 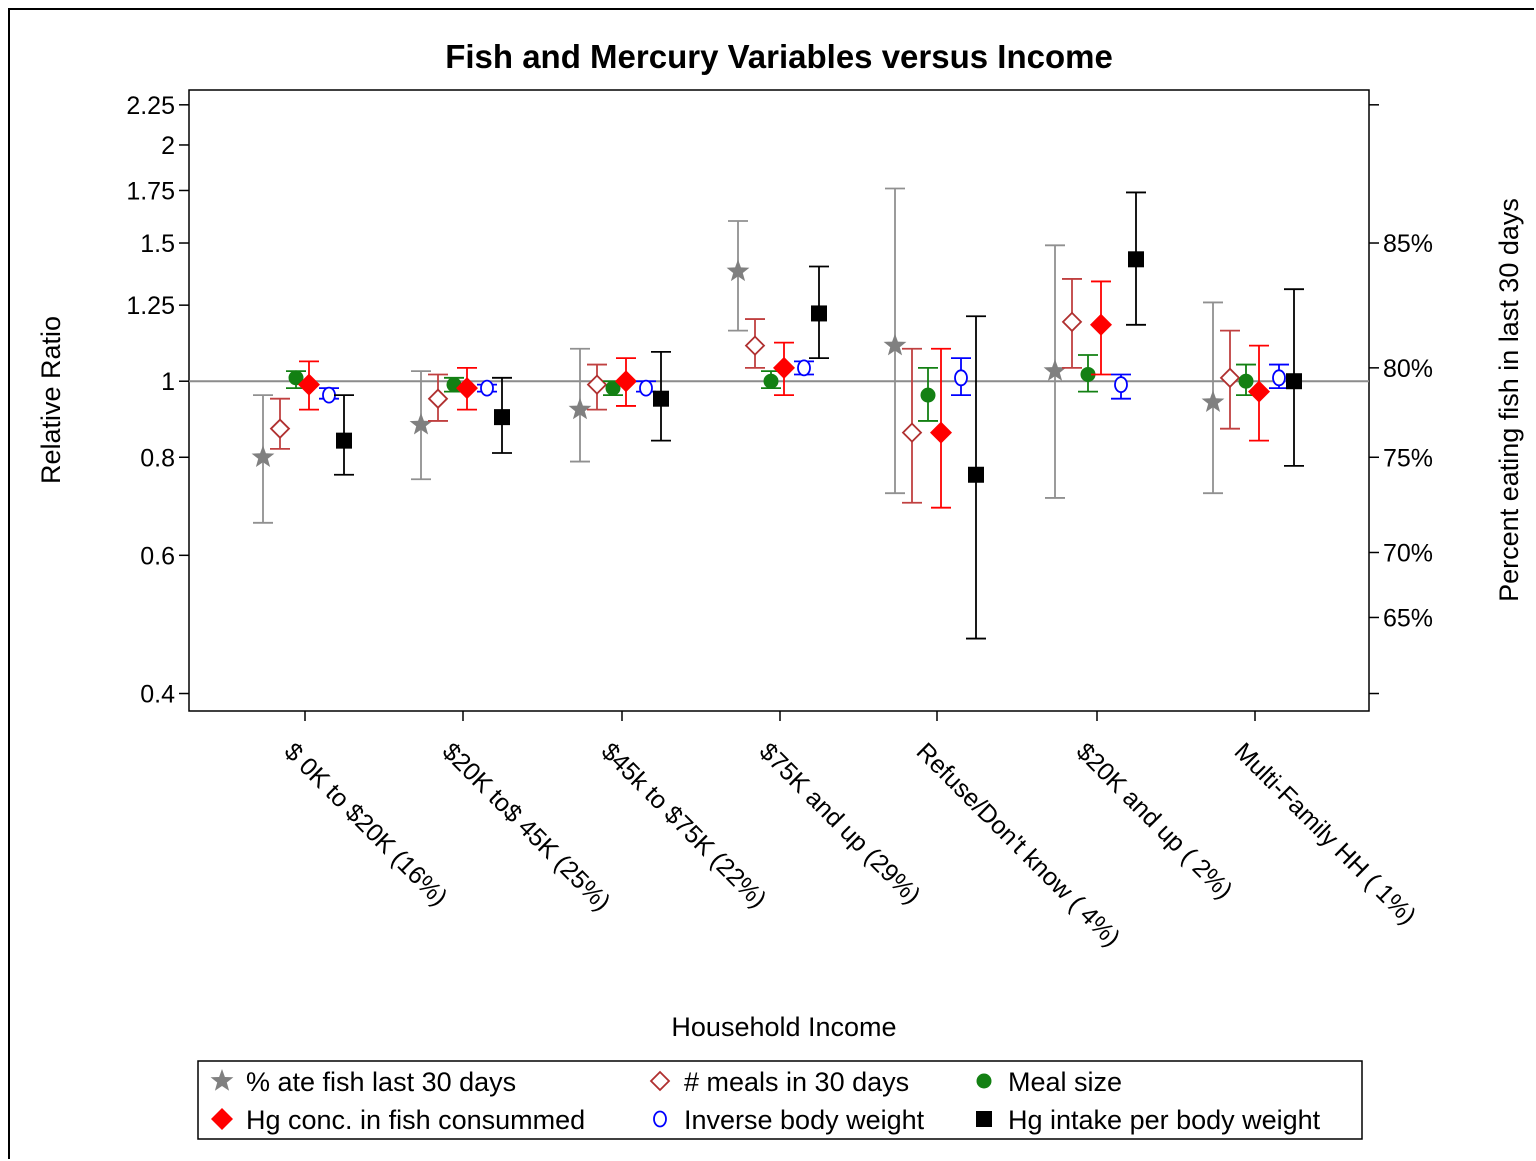 What do you see at coordinates (415, 1120) in the screenshot?
I see `legend-label: Hg conc. in fish consummed` at bounding box center [415, 1120].